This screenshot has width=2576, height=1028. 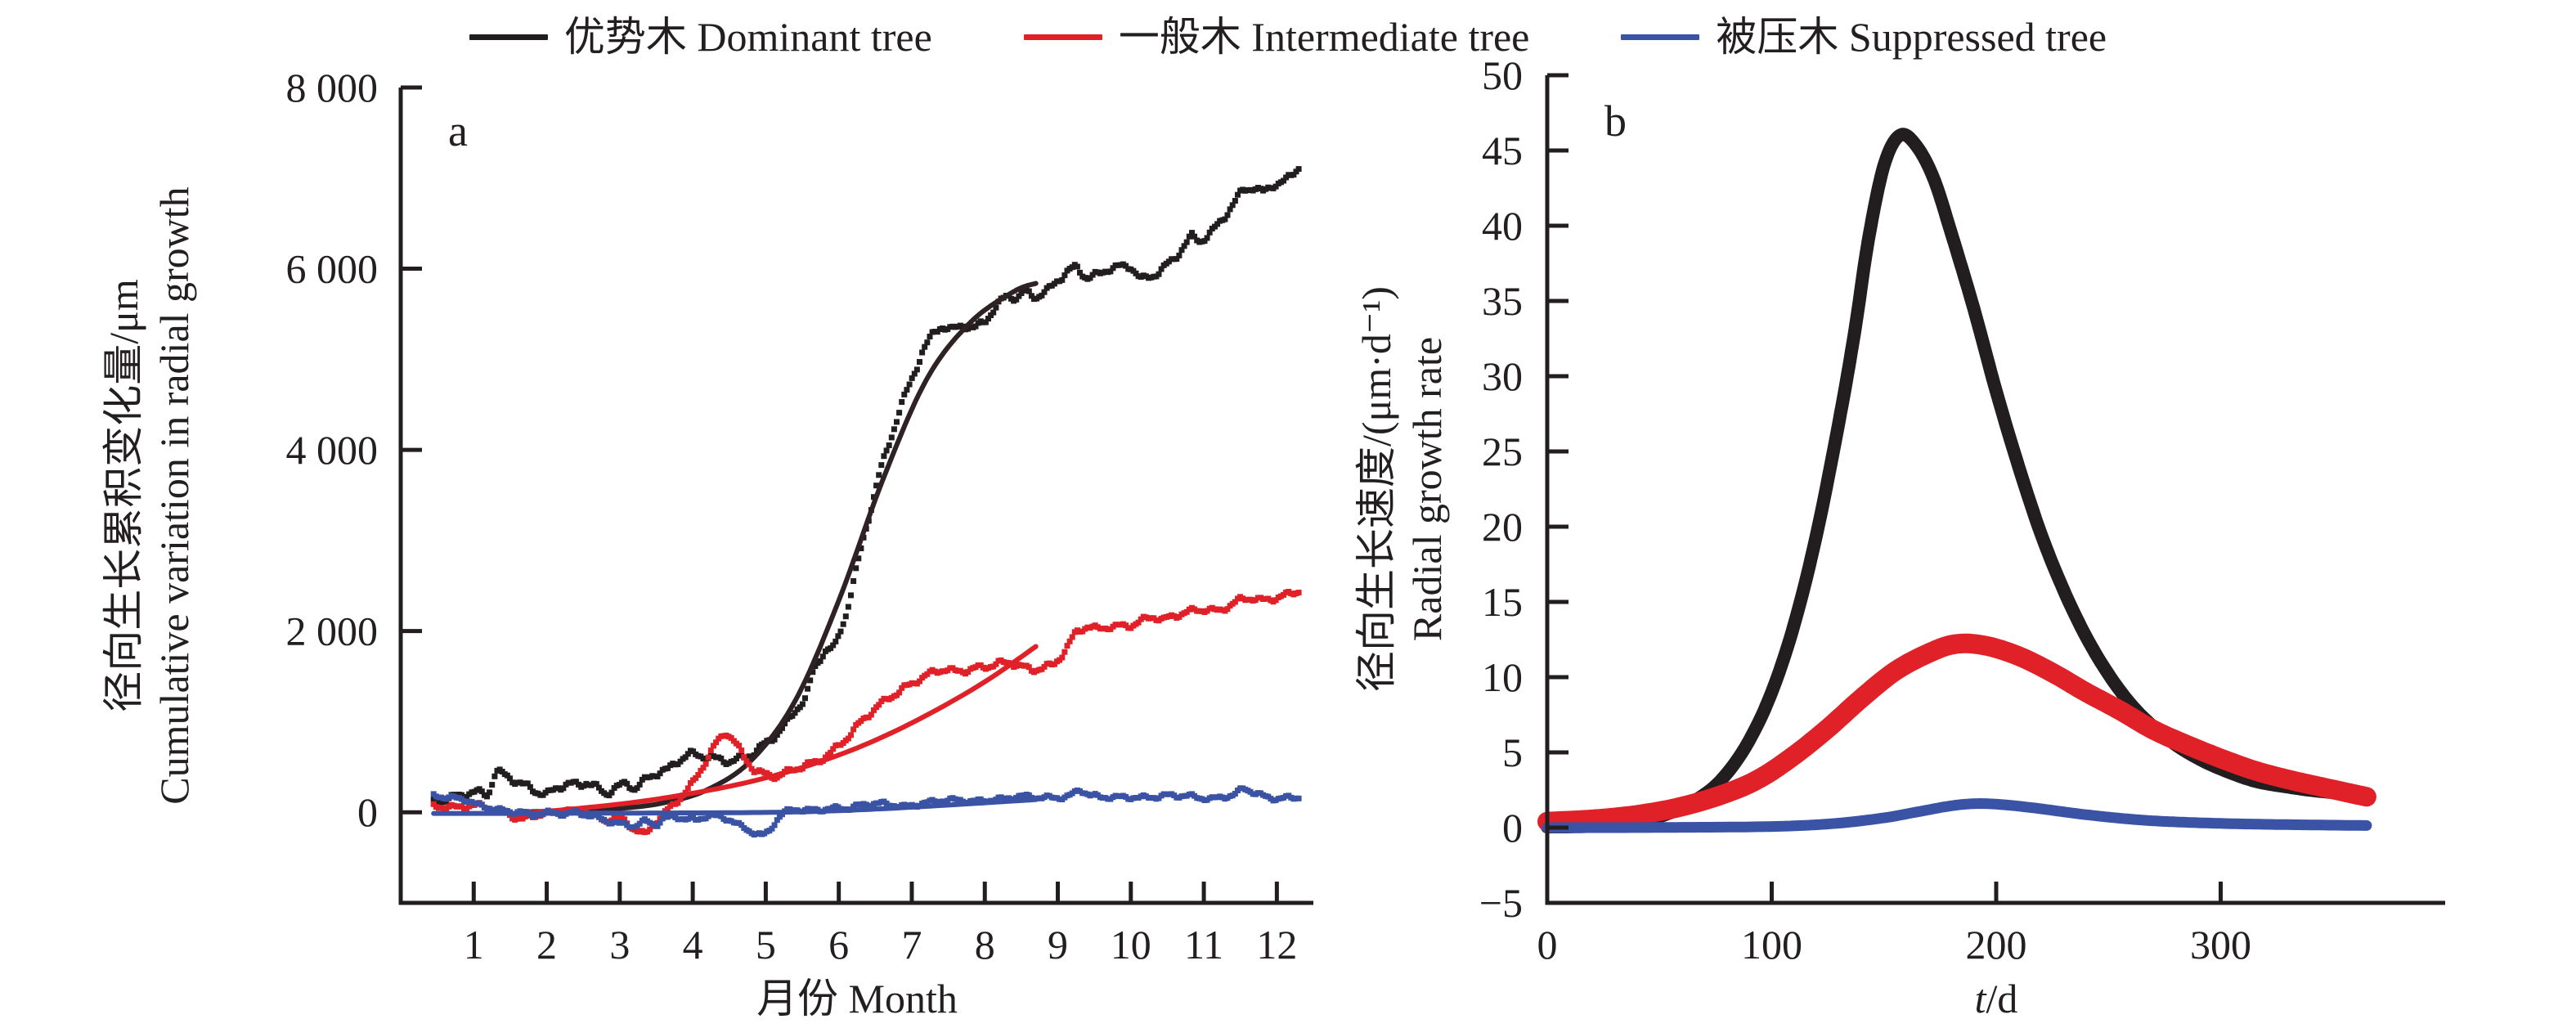 I want to click on legend-line-intermediate-icon, so click(x=1062, y=37).